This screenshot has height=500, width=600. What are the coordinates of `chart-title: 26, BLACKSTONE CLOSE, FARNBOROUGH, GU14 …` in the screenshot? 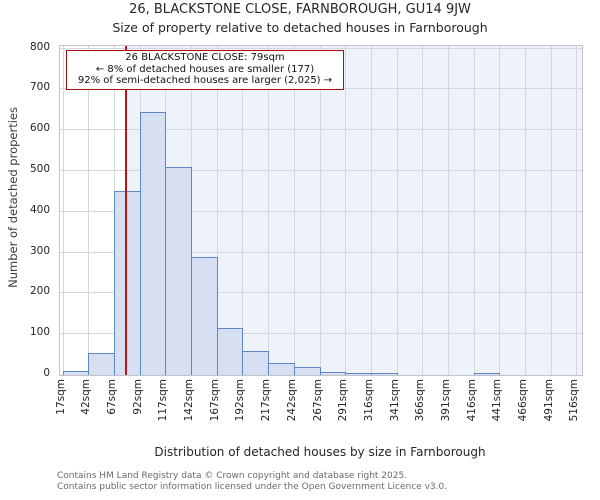 It's located at (300, 9).